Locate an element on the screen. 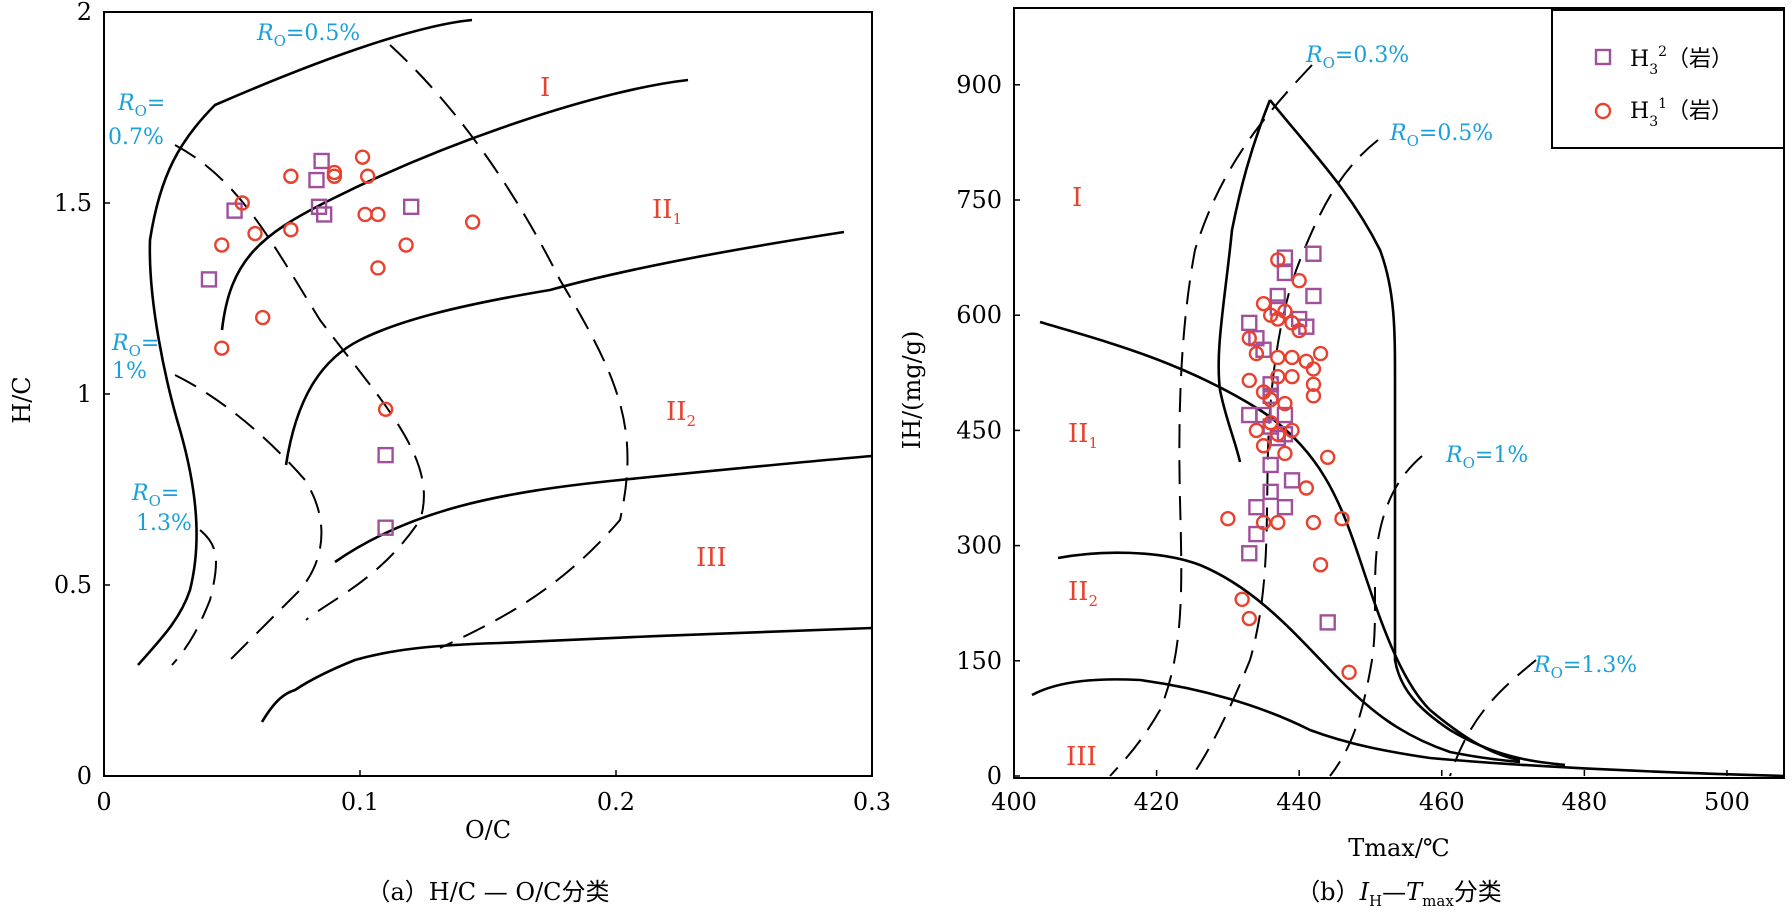  y-tick-label: 1.5 is located at coordinates (73, 203).